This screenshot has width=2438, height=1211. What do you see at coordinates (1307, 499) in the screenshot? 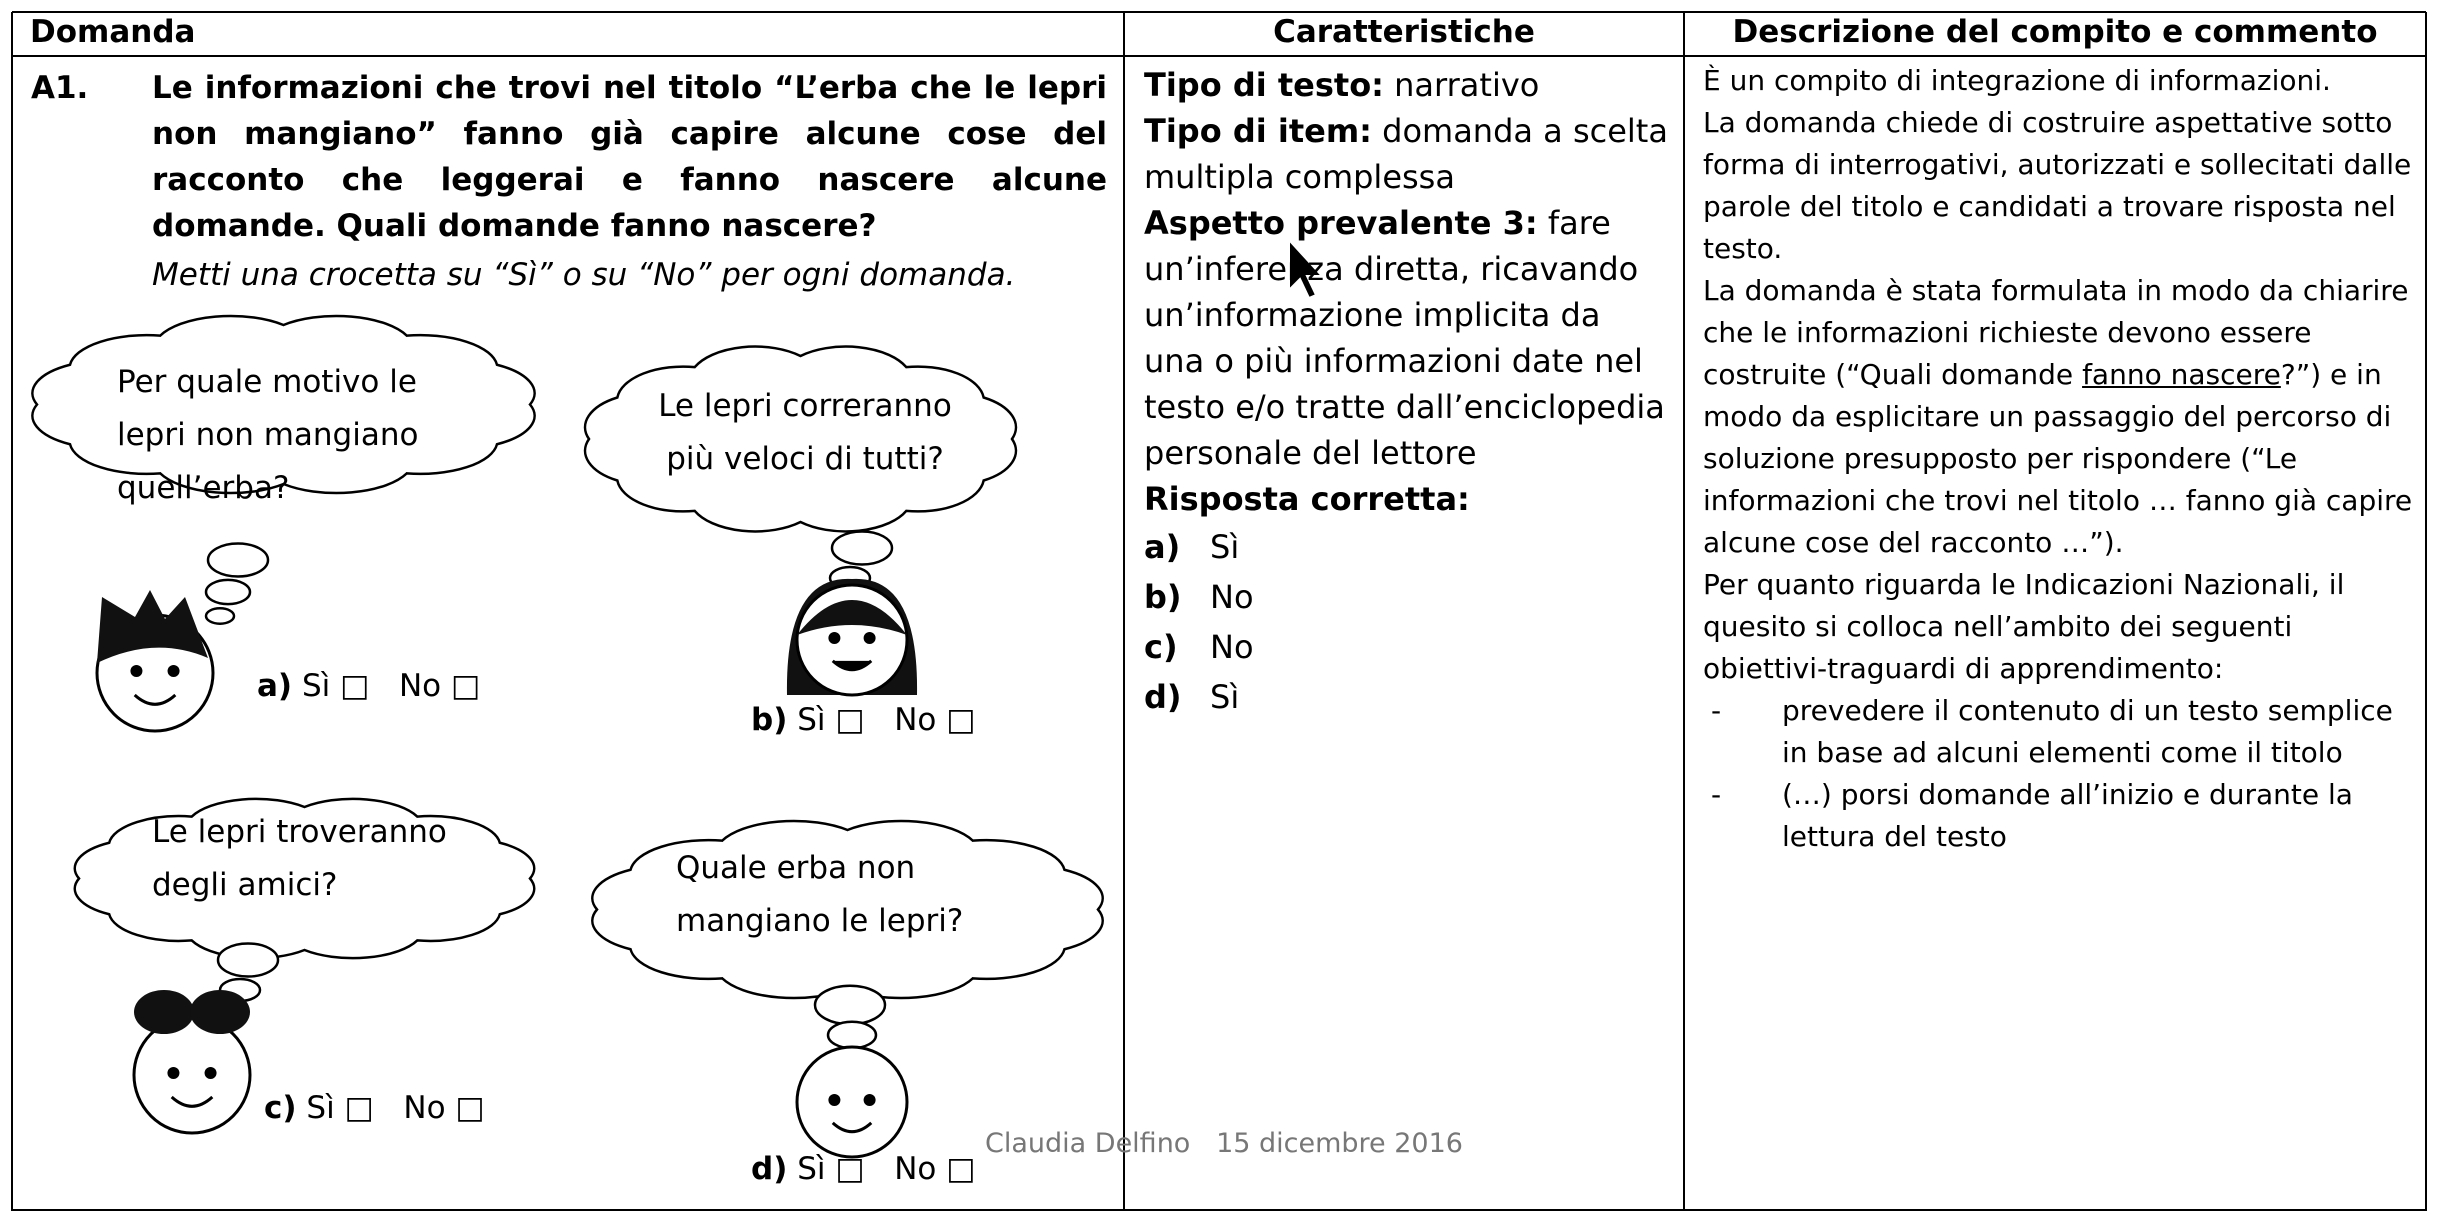
I see `answer-label: Risposta corretta:` at bounding box center [1307, 499].